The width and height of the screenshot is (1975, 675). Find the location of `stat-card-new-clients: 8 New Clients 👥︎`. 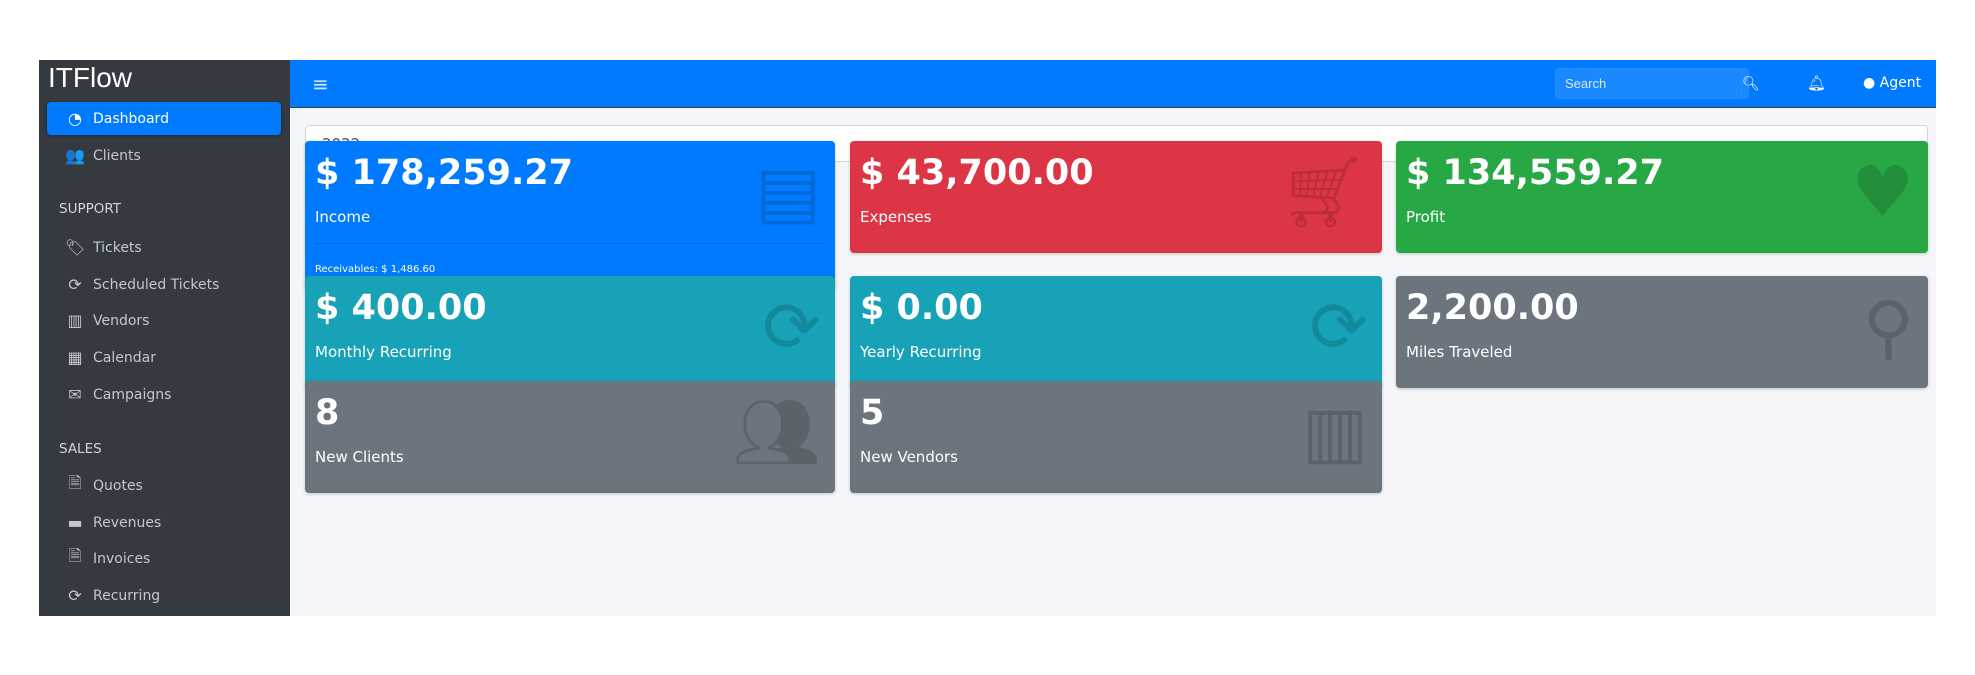

stat-card-new-clients: 8 New Clients 👥︎ is located at coordinates (570, 437).